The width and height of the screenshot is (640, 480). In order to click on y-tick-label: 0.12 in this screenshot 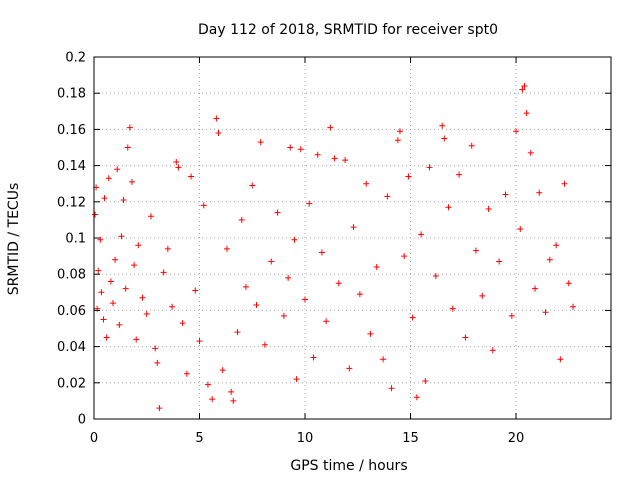, I will do `click(71, 202)`.